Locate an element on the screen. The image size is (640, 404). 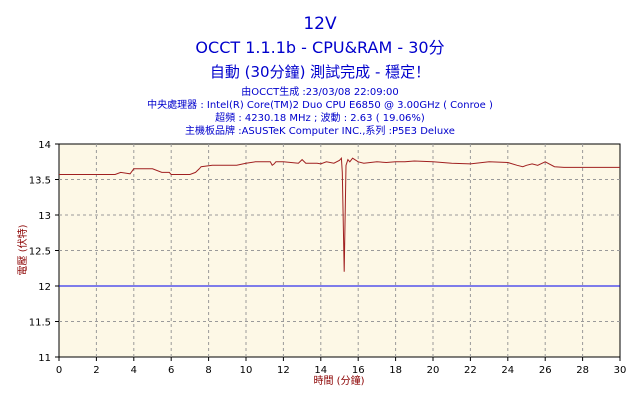
x-tick-label: 12 is located at coordinates (283, 370).